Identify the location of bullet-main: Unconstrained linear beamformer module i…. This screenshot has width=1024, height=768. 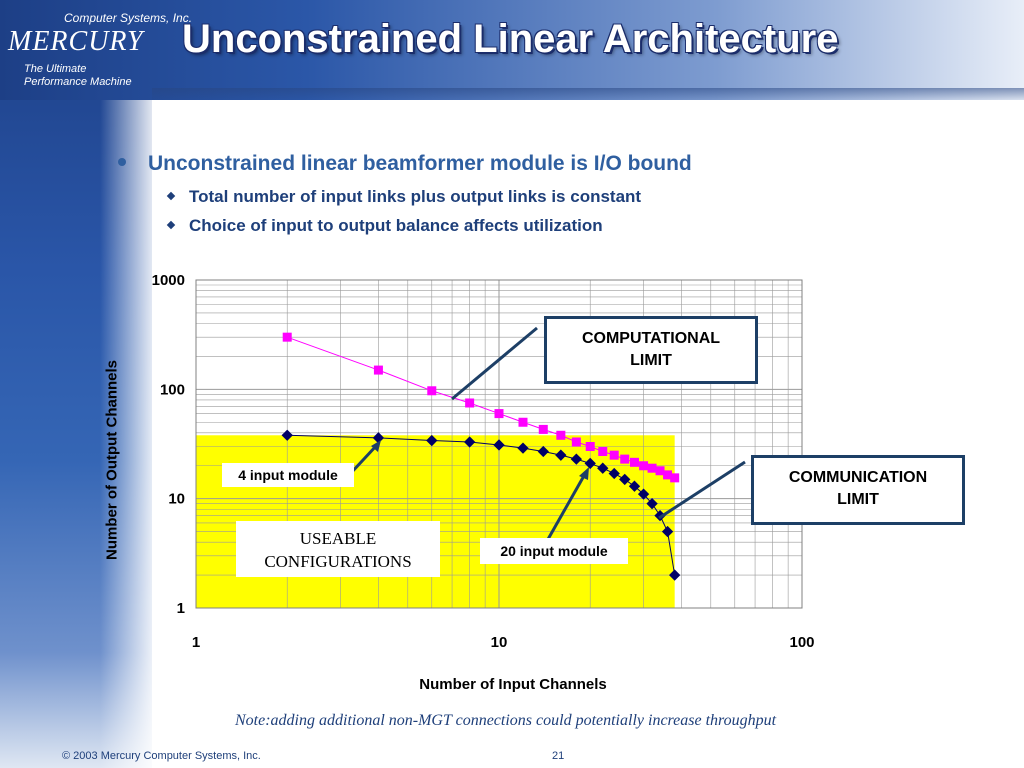
(405, 164).